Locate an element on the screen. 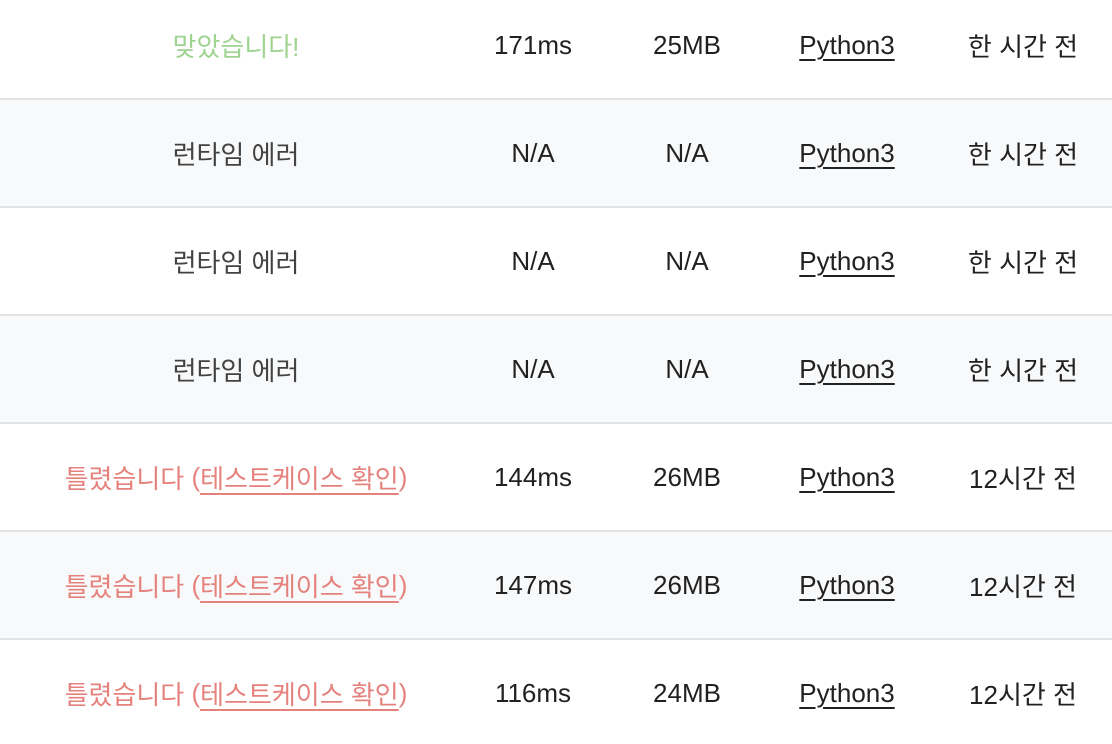 The height and width of the screenshot is (744, 1112). time-cell: 144ms is located at coordinates (533, 476).